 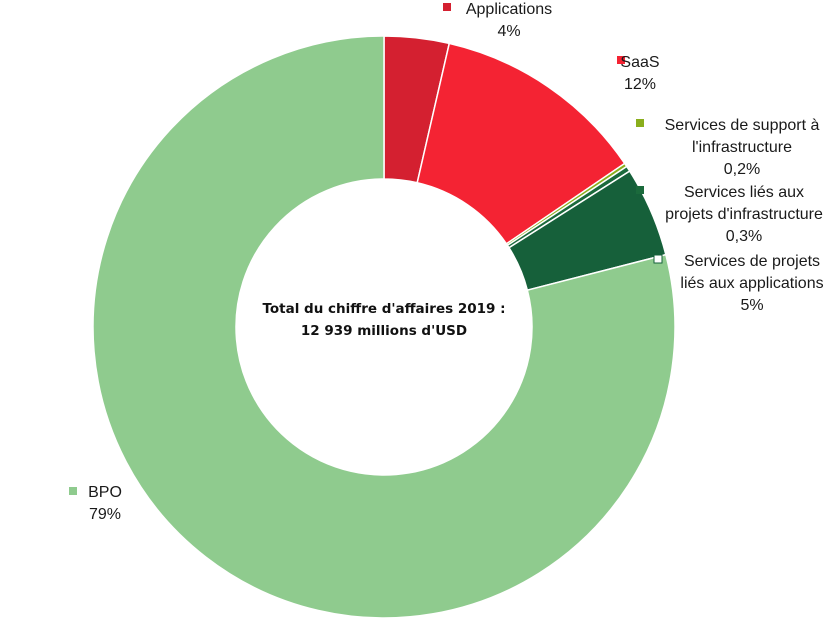 What do you see at coordinates (742, 169) in the screenshot?
I see `slice-percent-label: 0,2%` at bounding box center [742, 169].